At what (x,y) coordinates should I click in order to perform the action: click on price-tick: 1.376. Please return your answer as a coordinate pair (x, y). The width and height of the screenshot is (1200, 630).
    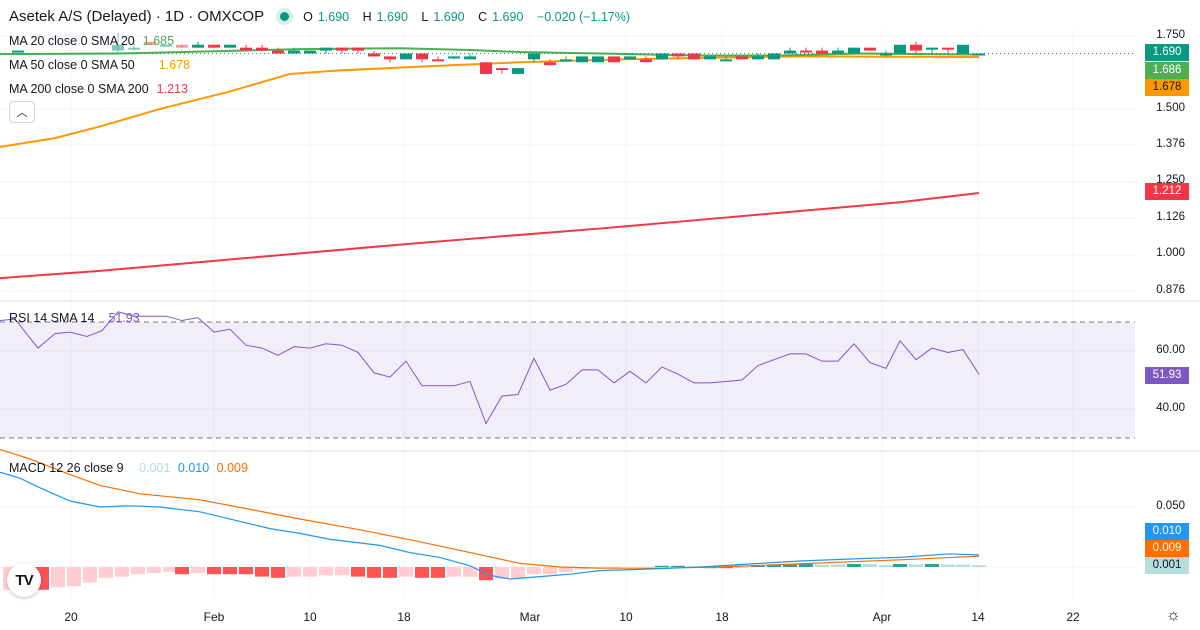
    Looking at the image, I should click on (1170, 144).